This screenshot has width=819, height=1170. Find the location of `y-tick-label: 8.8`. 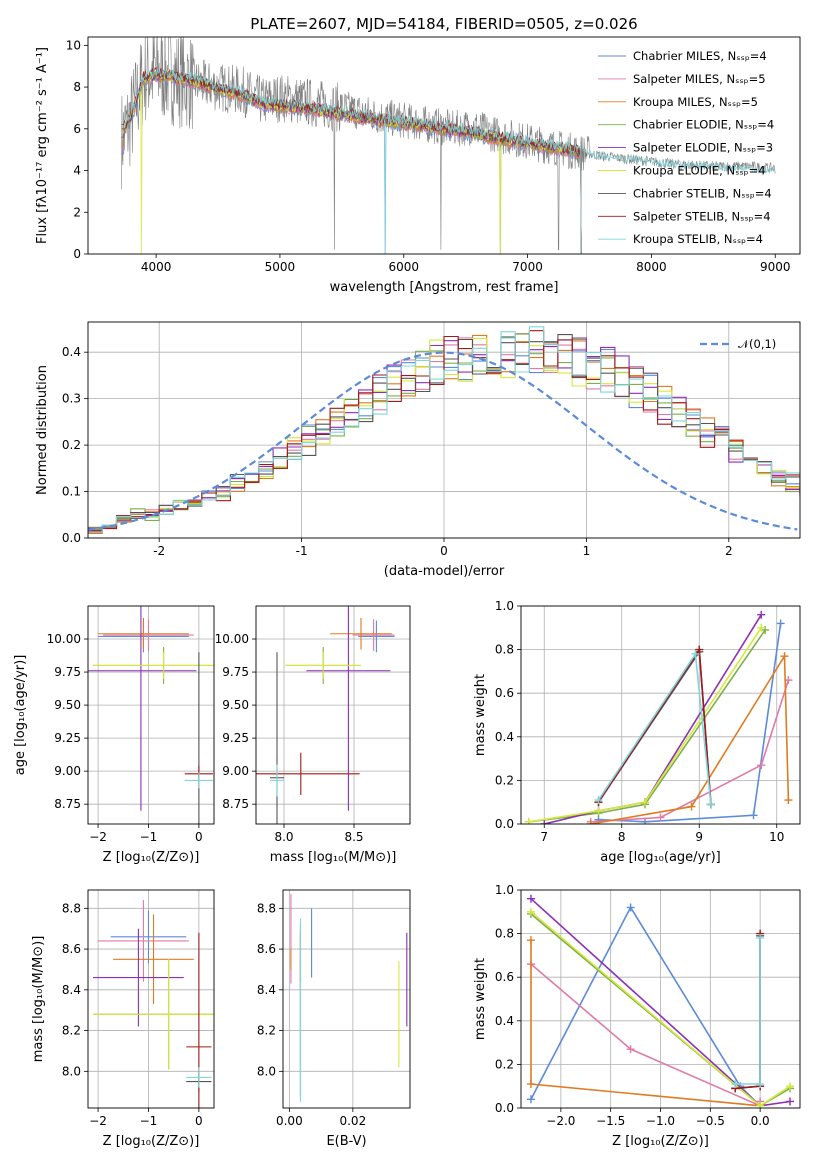

y-tick-label: 8.8 is located at coordinates (266, 908).